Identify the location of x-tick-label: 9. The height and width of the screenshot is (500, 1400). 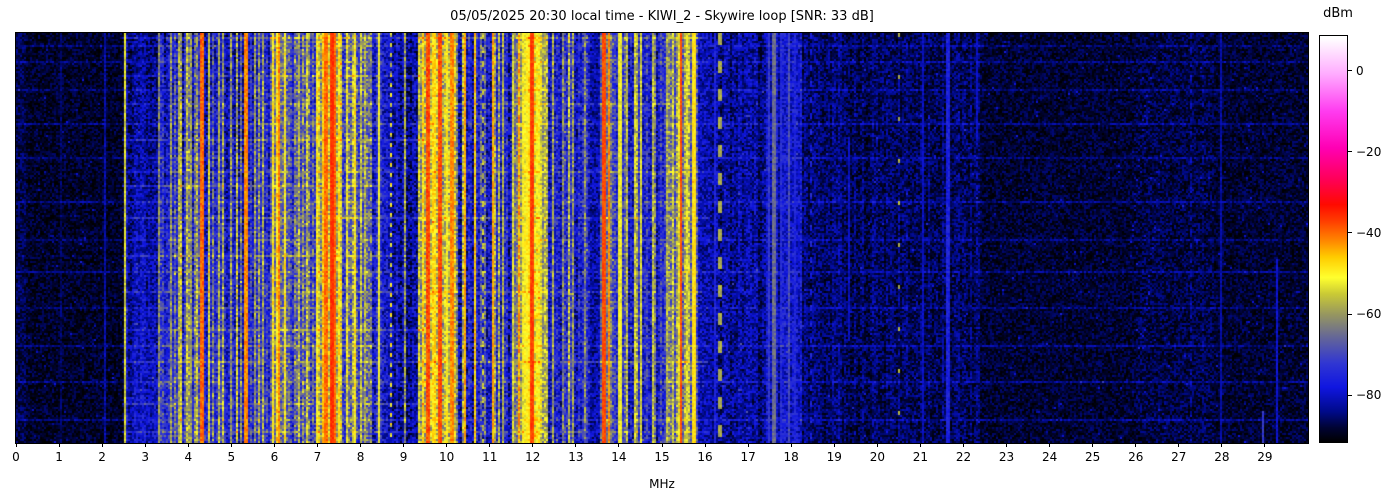
(403, 457).